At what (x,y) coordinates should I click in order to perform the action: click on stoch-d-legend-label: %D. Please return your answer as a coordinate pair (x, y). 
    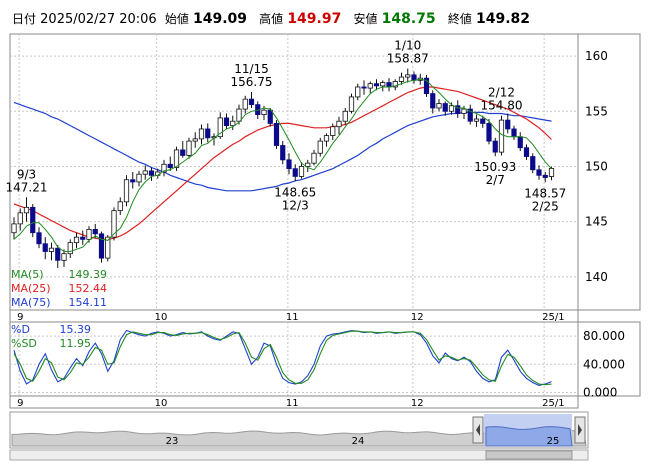
    Looking at the image, I should click on (20, 329).